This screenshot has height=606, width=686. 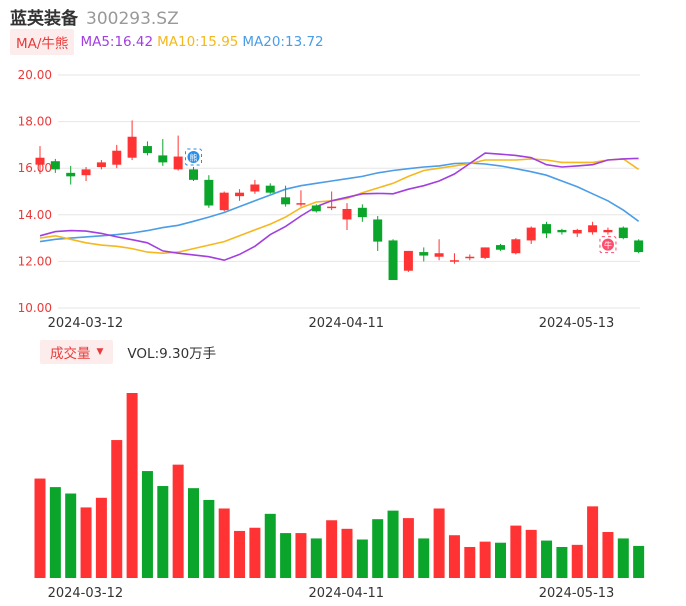 I want to click on signal-markers: 熊牛, so click(x=401, y=201).